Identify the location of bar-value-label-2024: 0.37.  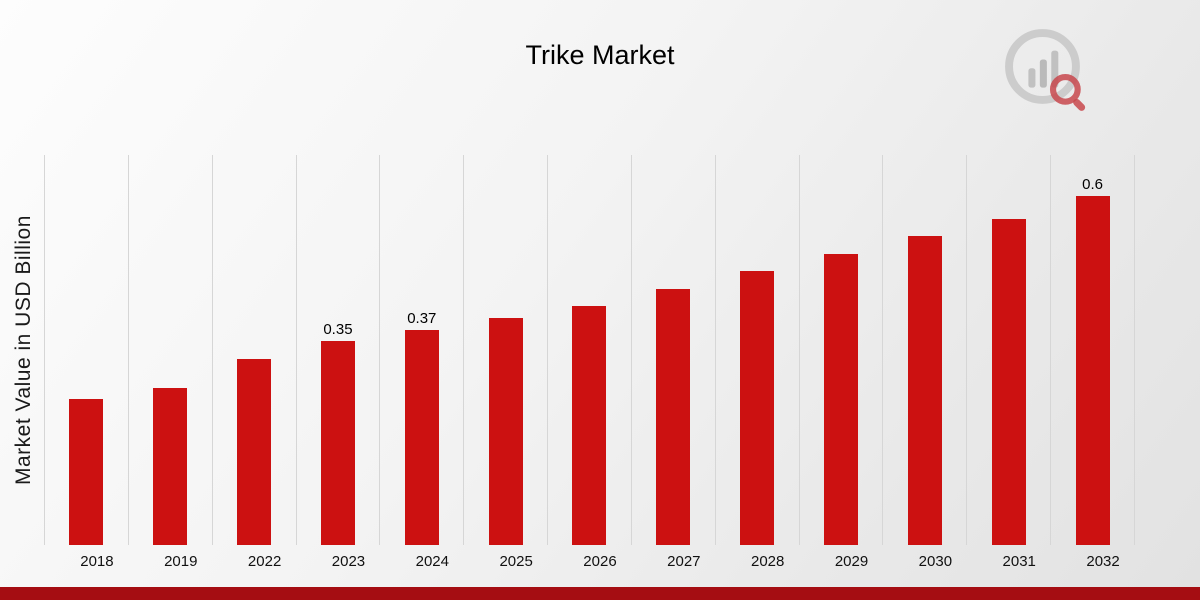
(422, 318).